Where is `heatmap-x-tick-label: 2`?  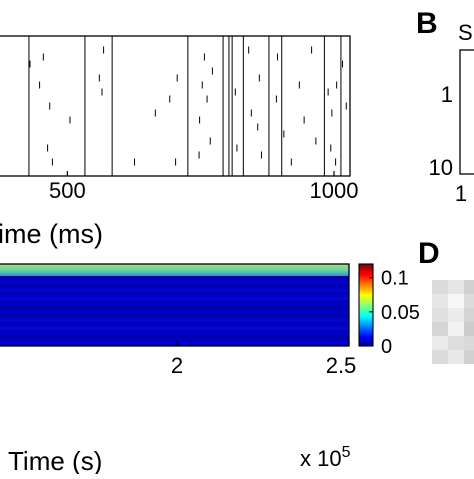 heatmap-x-tick-label: 2 is located at coordinates (177, 365).